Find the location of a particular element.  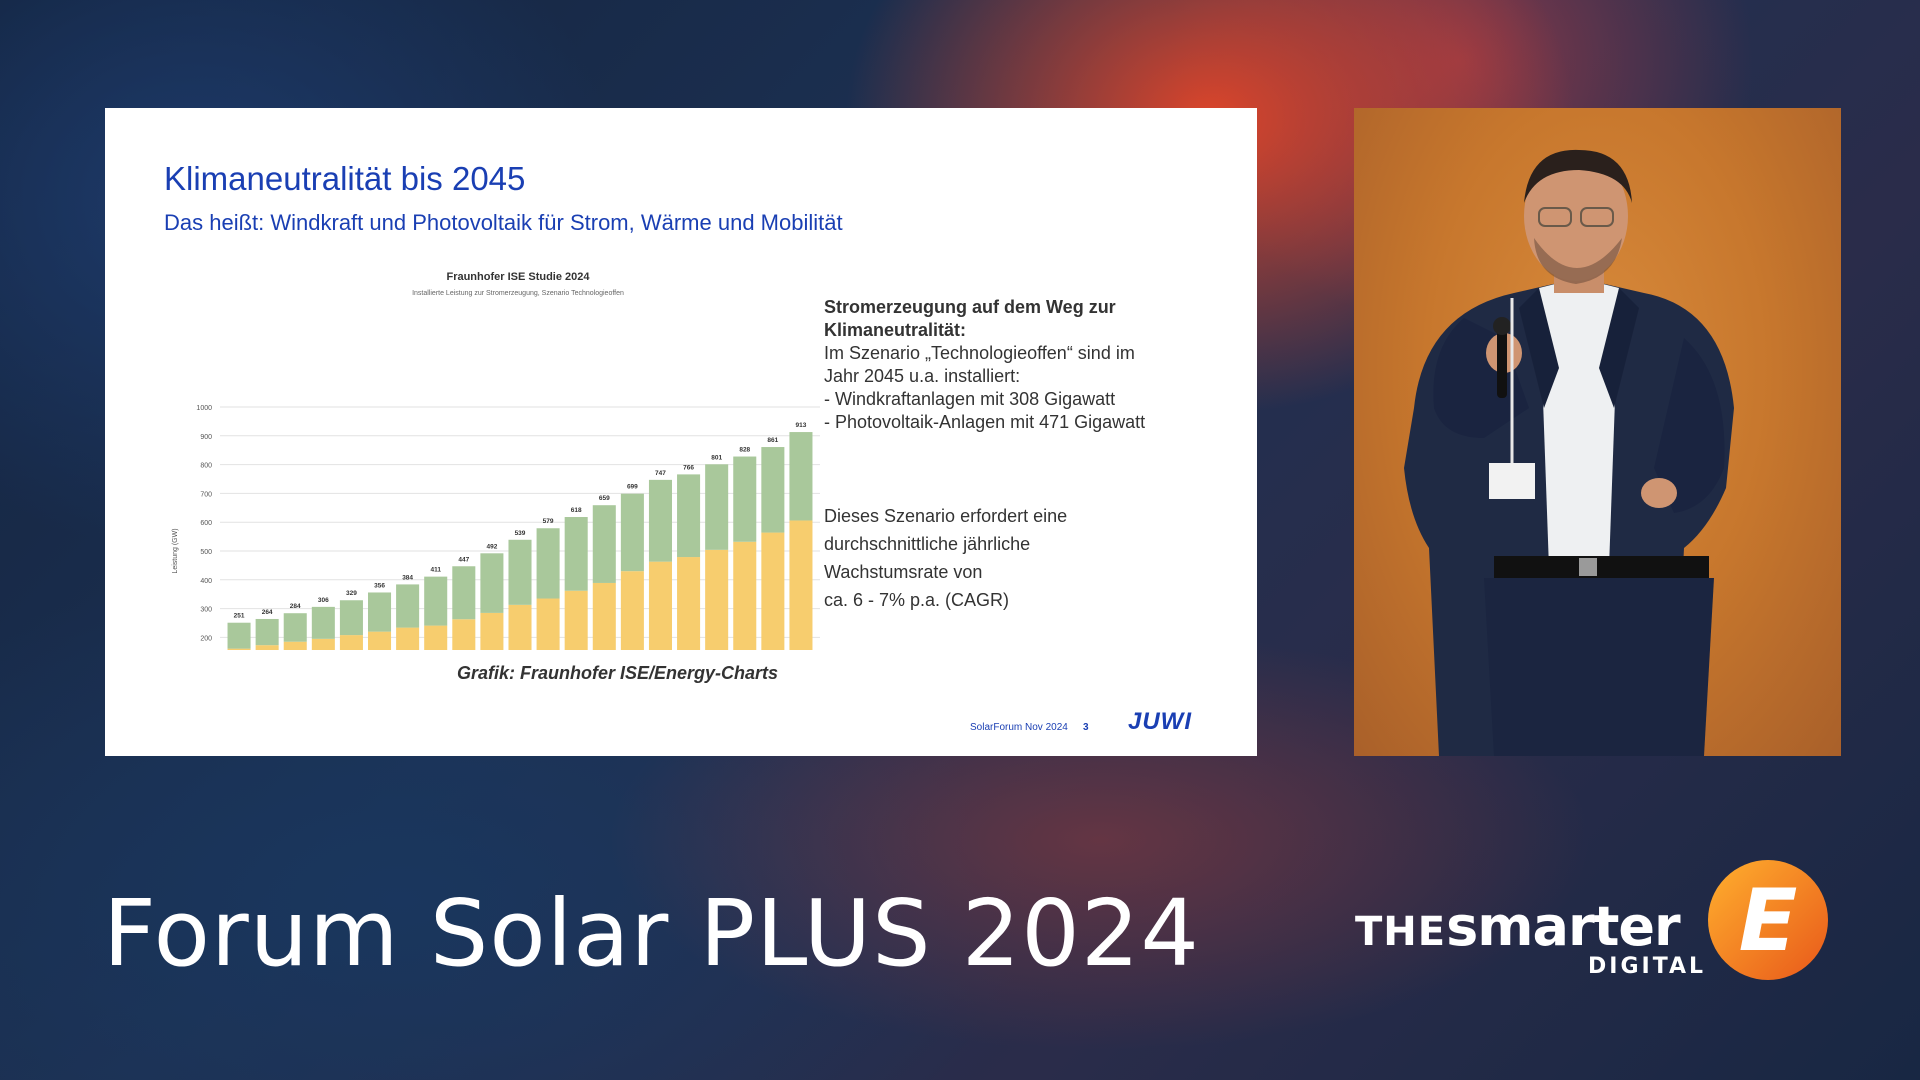

text2-line-3: Wachstumsrate von is located at coordinates (903, 572).